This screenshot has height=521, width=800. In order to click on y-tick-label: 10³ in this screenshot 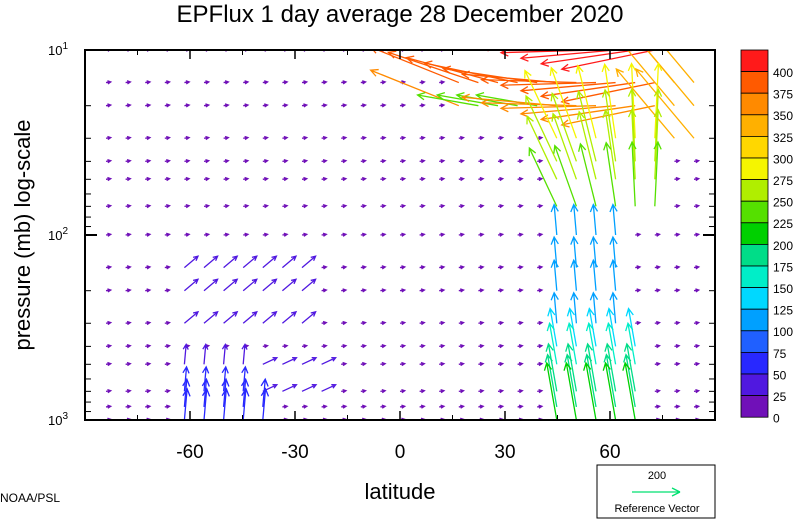, I will do `click(58, 419)`.